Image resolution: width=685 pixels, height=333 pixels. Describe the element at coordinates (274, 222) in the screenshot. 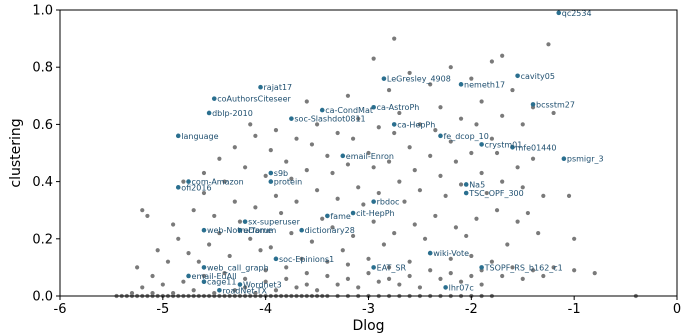

I see `point-label: sx-superuser` at that location.